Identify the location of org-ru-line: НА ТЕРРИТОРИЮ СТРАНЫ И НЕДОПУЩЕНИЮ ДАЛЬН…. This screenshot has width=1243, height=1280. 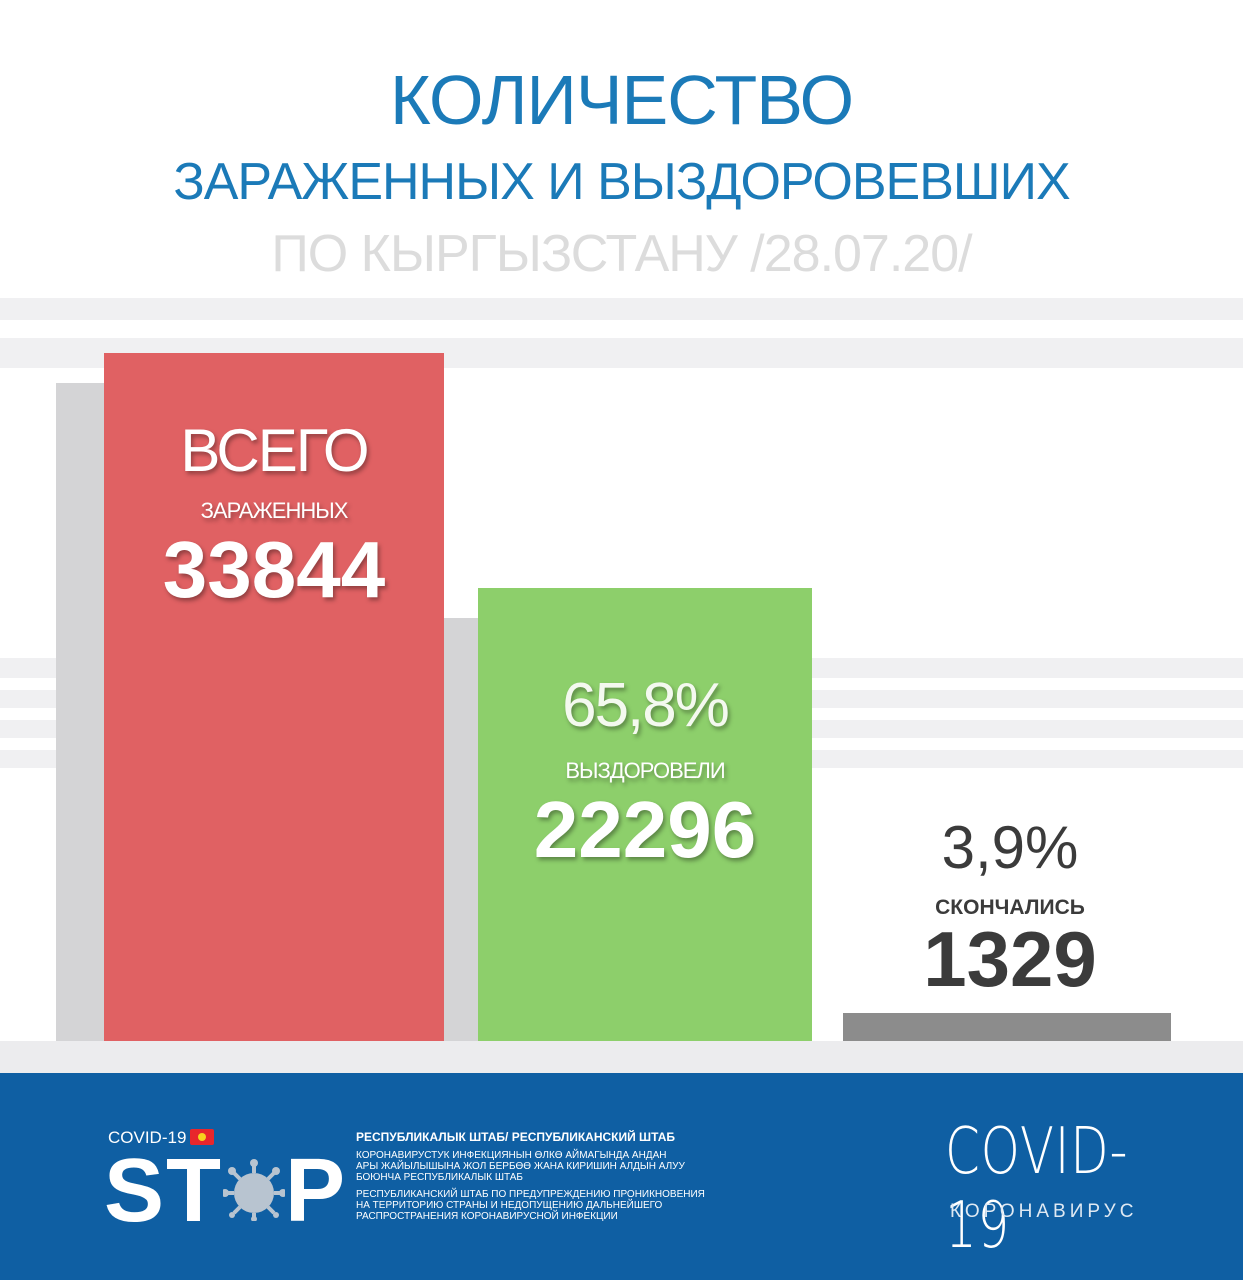
(509, 1205).